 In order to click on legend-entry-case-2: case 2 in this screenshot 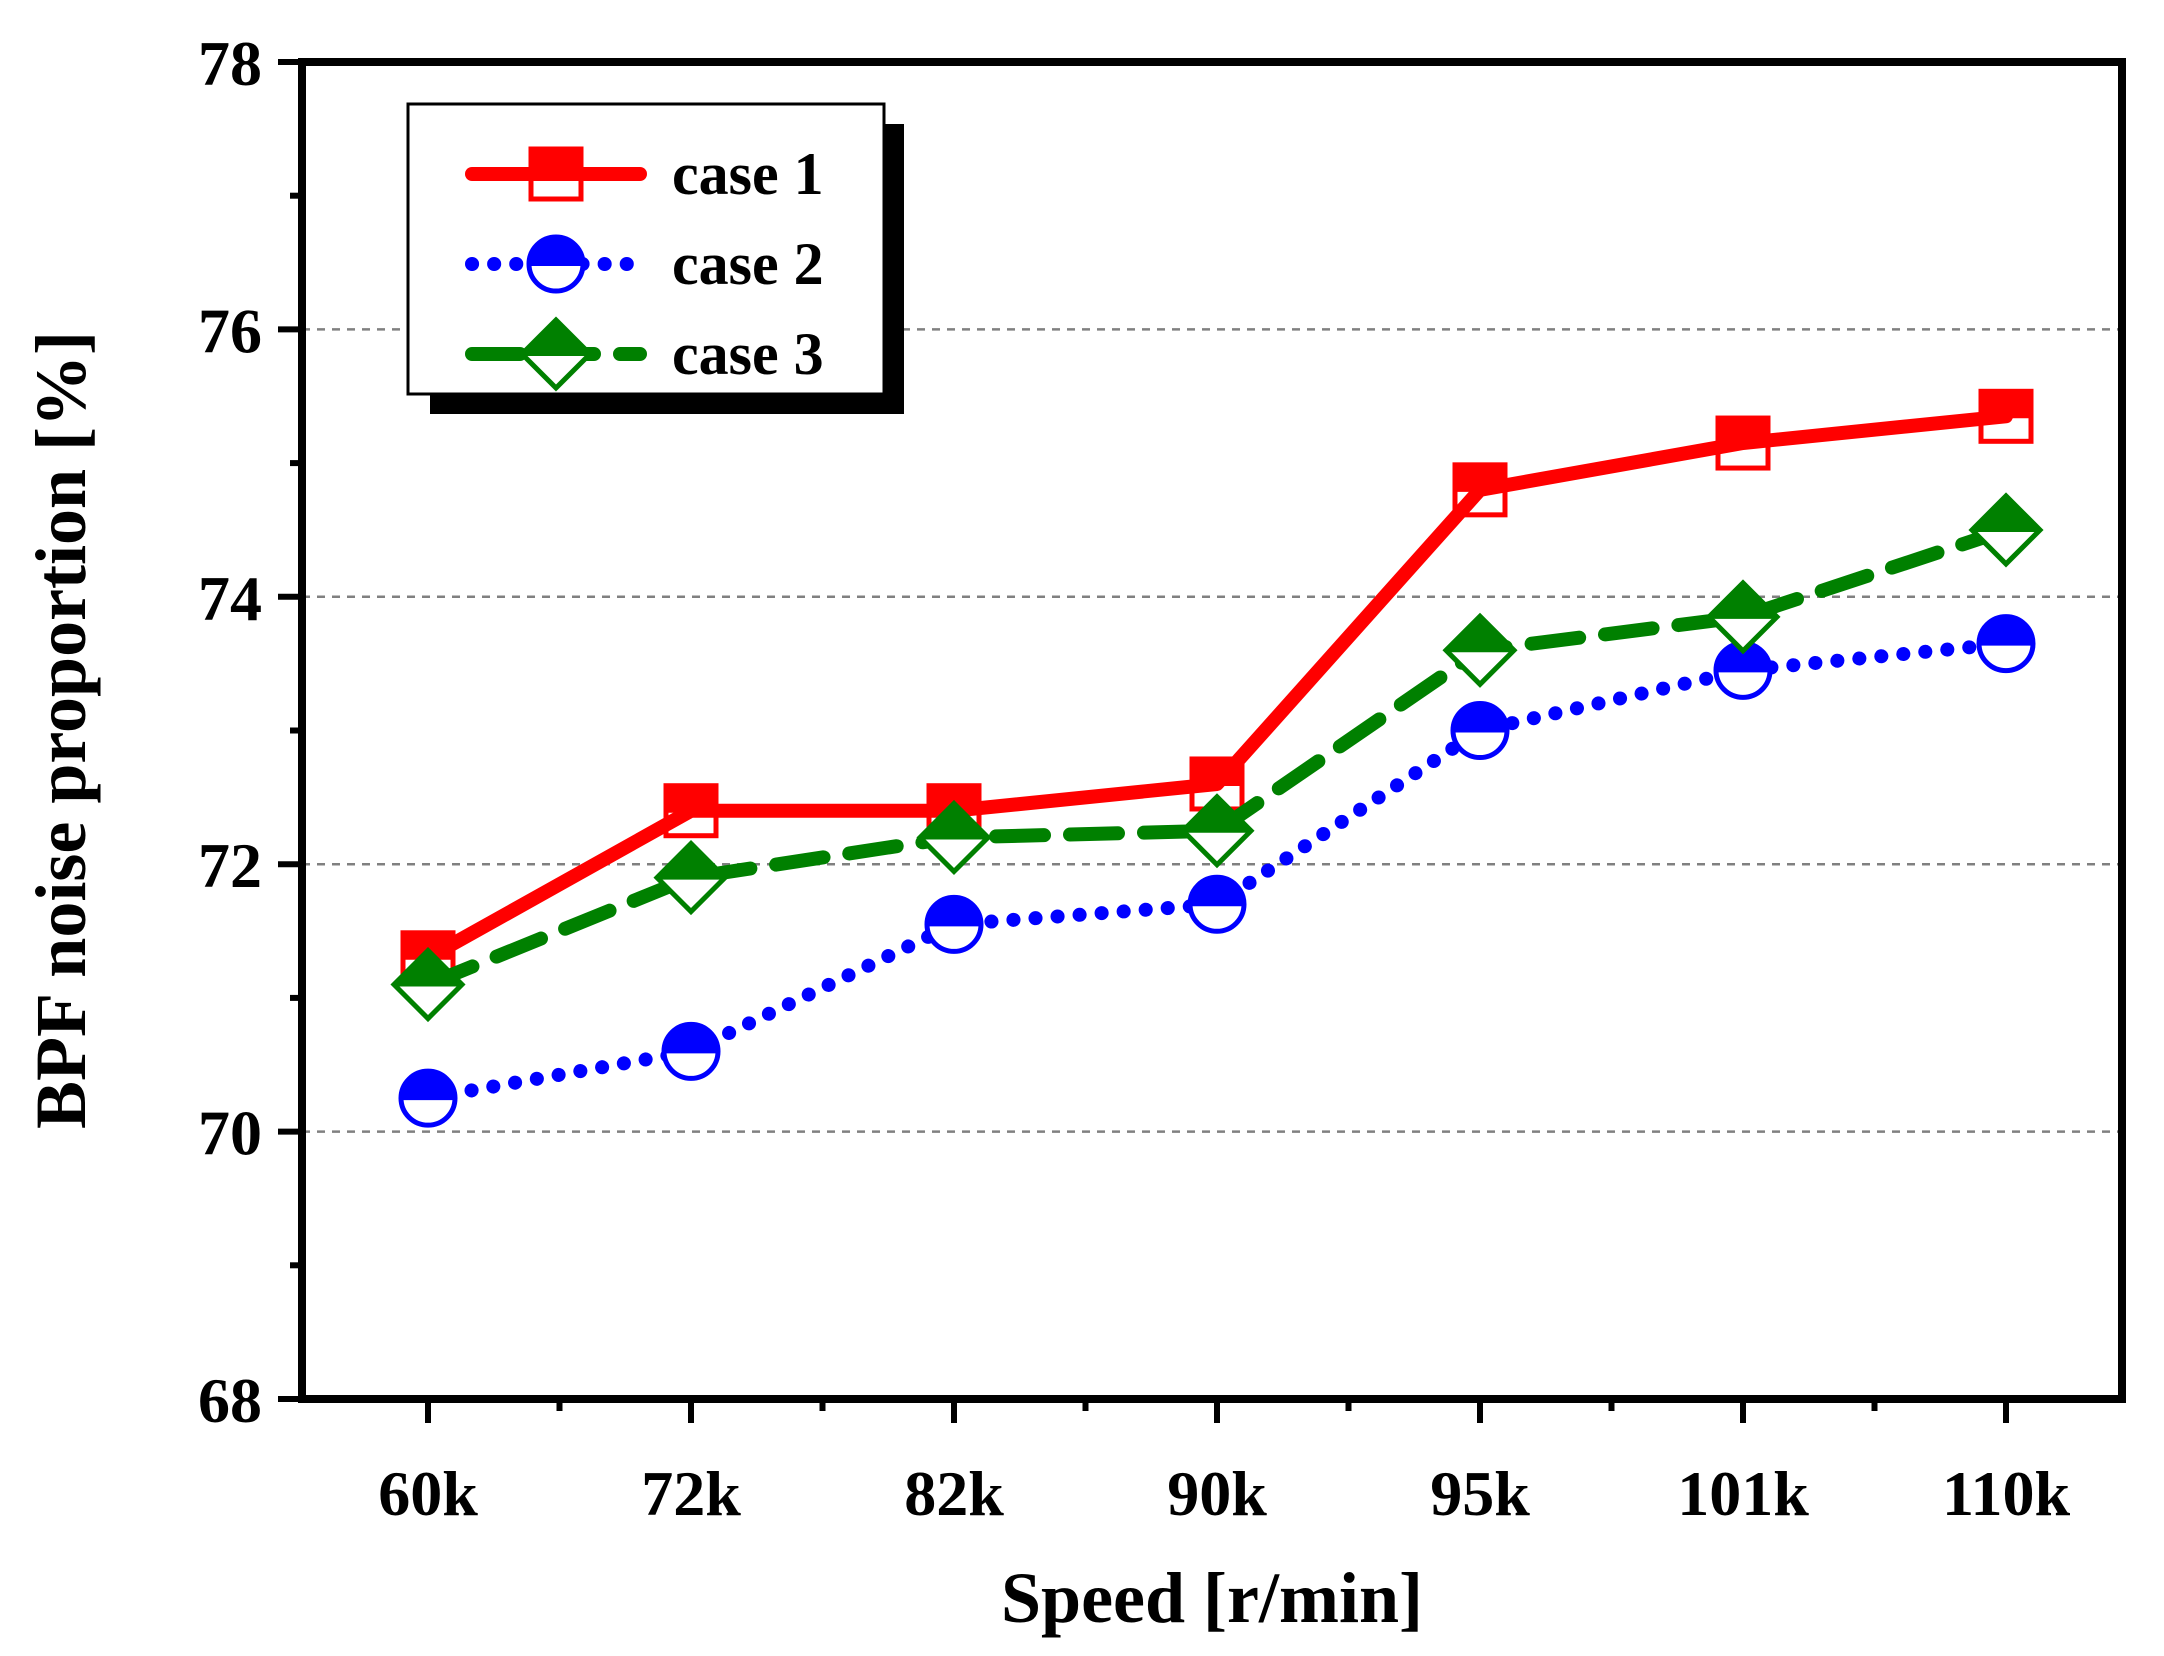, I will do `click(644, 264)`.